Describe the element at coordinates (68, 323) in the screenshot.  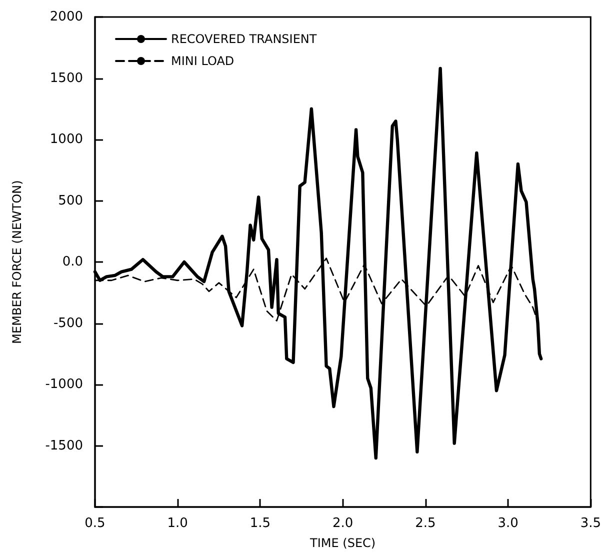
I see `y-tick-label: -500` at that location.